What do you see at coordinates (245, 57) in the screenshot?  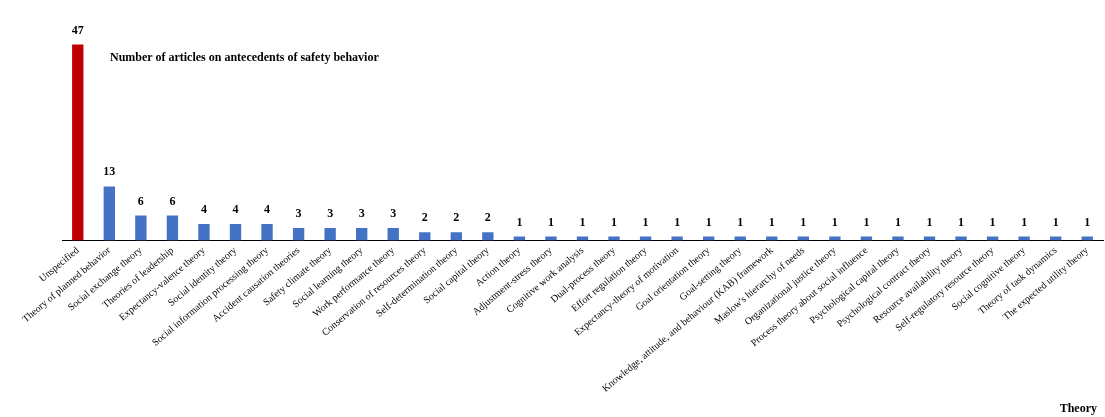 I see `text: Number of articles on antecedents of safety behavior` at bounding box center [245, 57].